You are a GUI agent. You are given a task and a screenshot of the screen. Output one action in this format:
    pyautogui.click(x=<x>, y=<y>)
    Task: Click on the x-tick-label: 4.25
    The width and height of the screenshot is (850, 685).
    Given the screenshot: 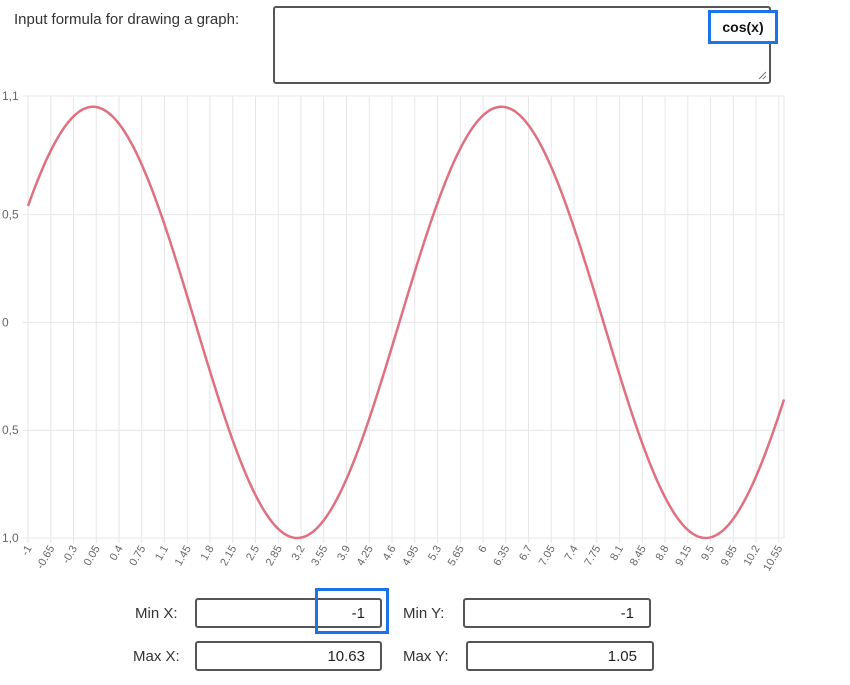 What is the action you would take?
    pyautogui.click(x=365, y=556)
    